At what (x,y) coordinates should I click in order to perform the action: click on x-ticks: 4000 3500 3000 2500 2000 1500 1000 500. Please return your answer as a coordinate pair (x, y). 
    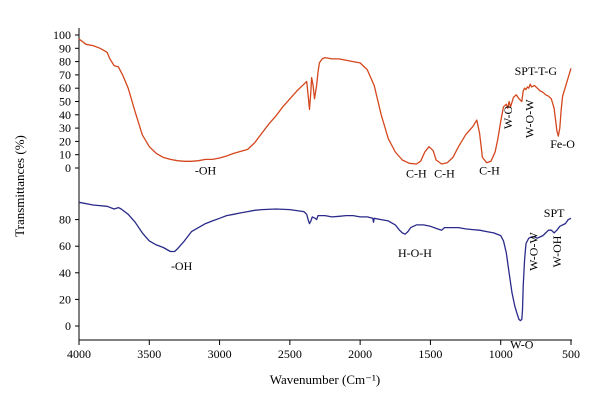
    Looking at the image, I should click on (323, 350).